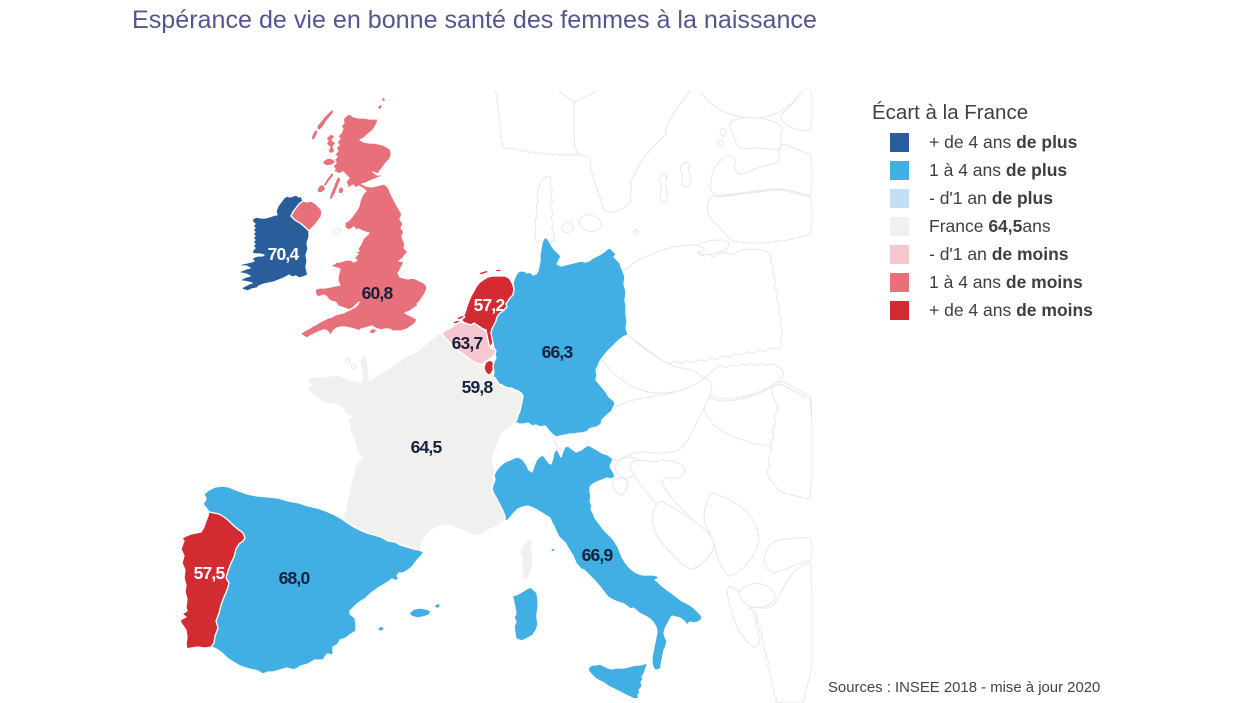 The height and width of the screenshot is (703, 1250). What do you see at coordinates (210, 573) in the screenshot?
I see `svg-text: 57,5` at bounding box center [210, 573].